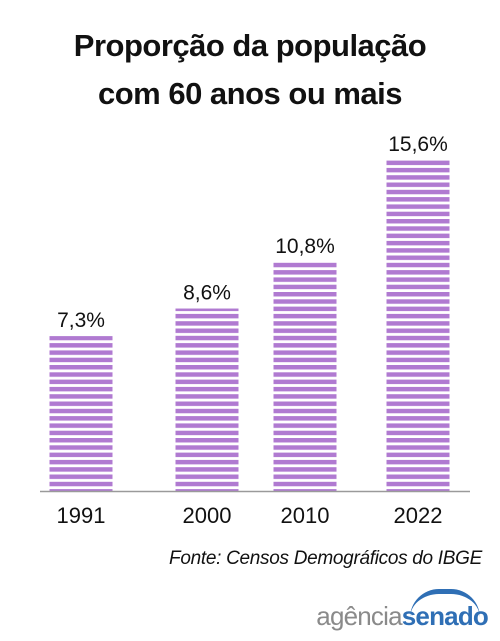 Image resolution: width=500 pixels, height=641 pixels. What do you see at coordinates (418, 144) in the screenshot?
I see `value-label-2022: 15,6%` at bounding box center [418, 144].